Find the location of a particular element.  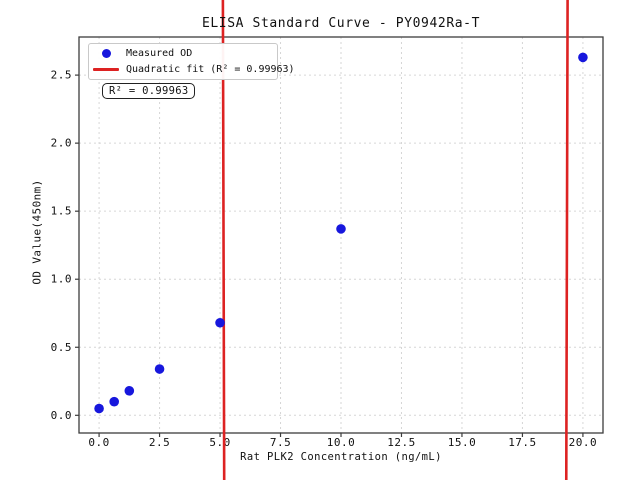

scatter-marker-icon is located at coordinates (106, 53).